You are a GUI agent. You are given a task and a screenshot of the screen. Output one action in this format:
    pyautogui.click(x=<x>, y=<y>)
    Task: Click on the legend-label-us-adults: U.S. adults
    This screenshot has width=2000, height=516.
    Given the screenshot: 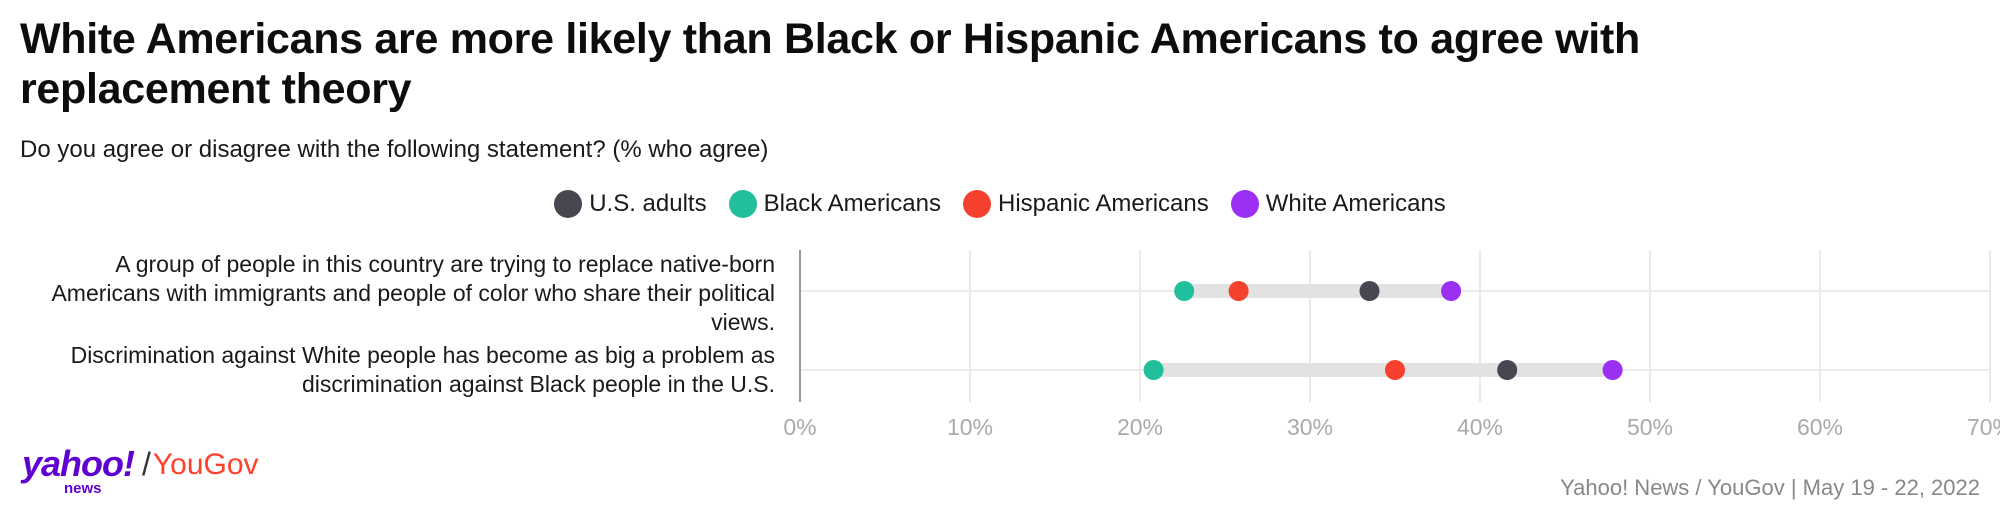 What is the action you would take?
    pyautogui.click(x=648, y=203)
    